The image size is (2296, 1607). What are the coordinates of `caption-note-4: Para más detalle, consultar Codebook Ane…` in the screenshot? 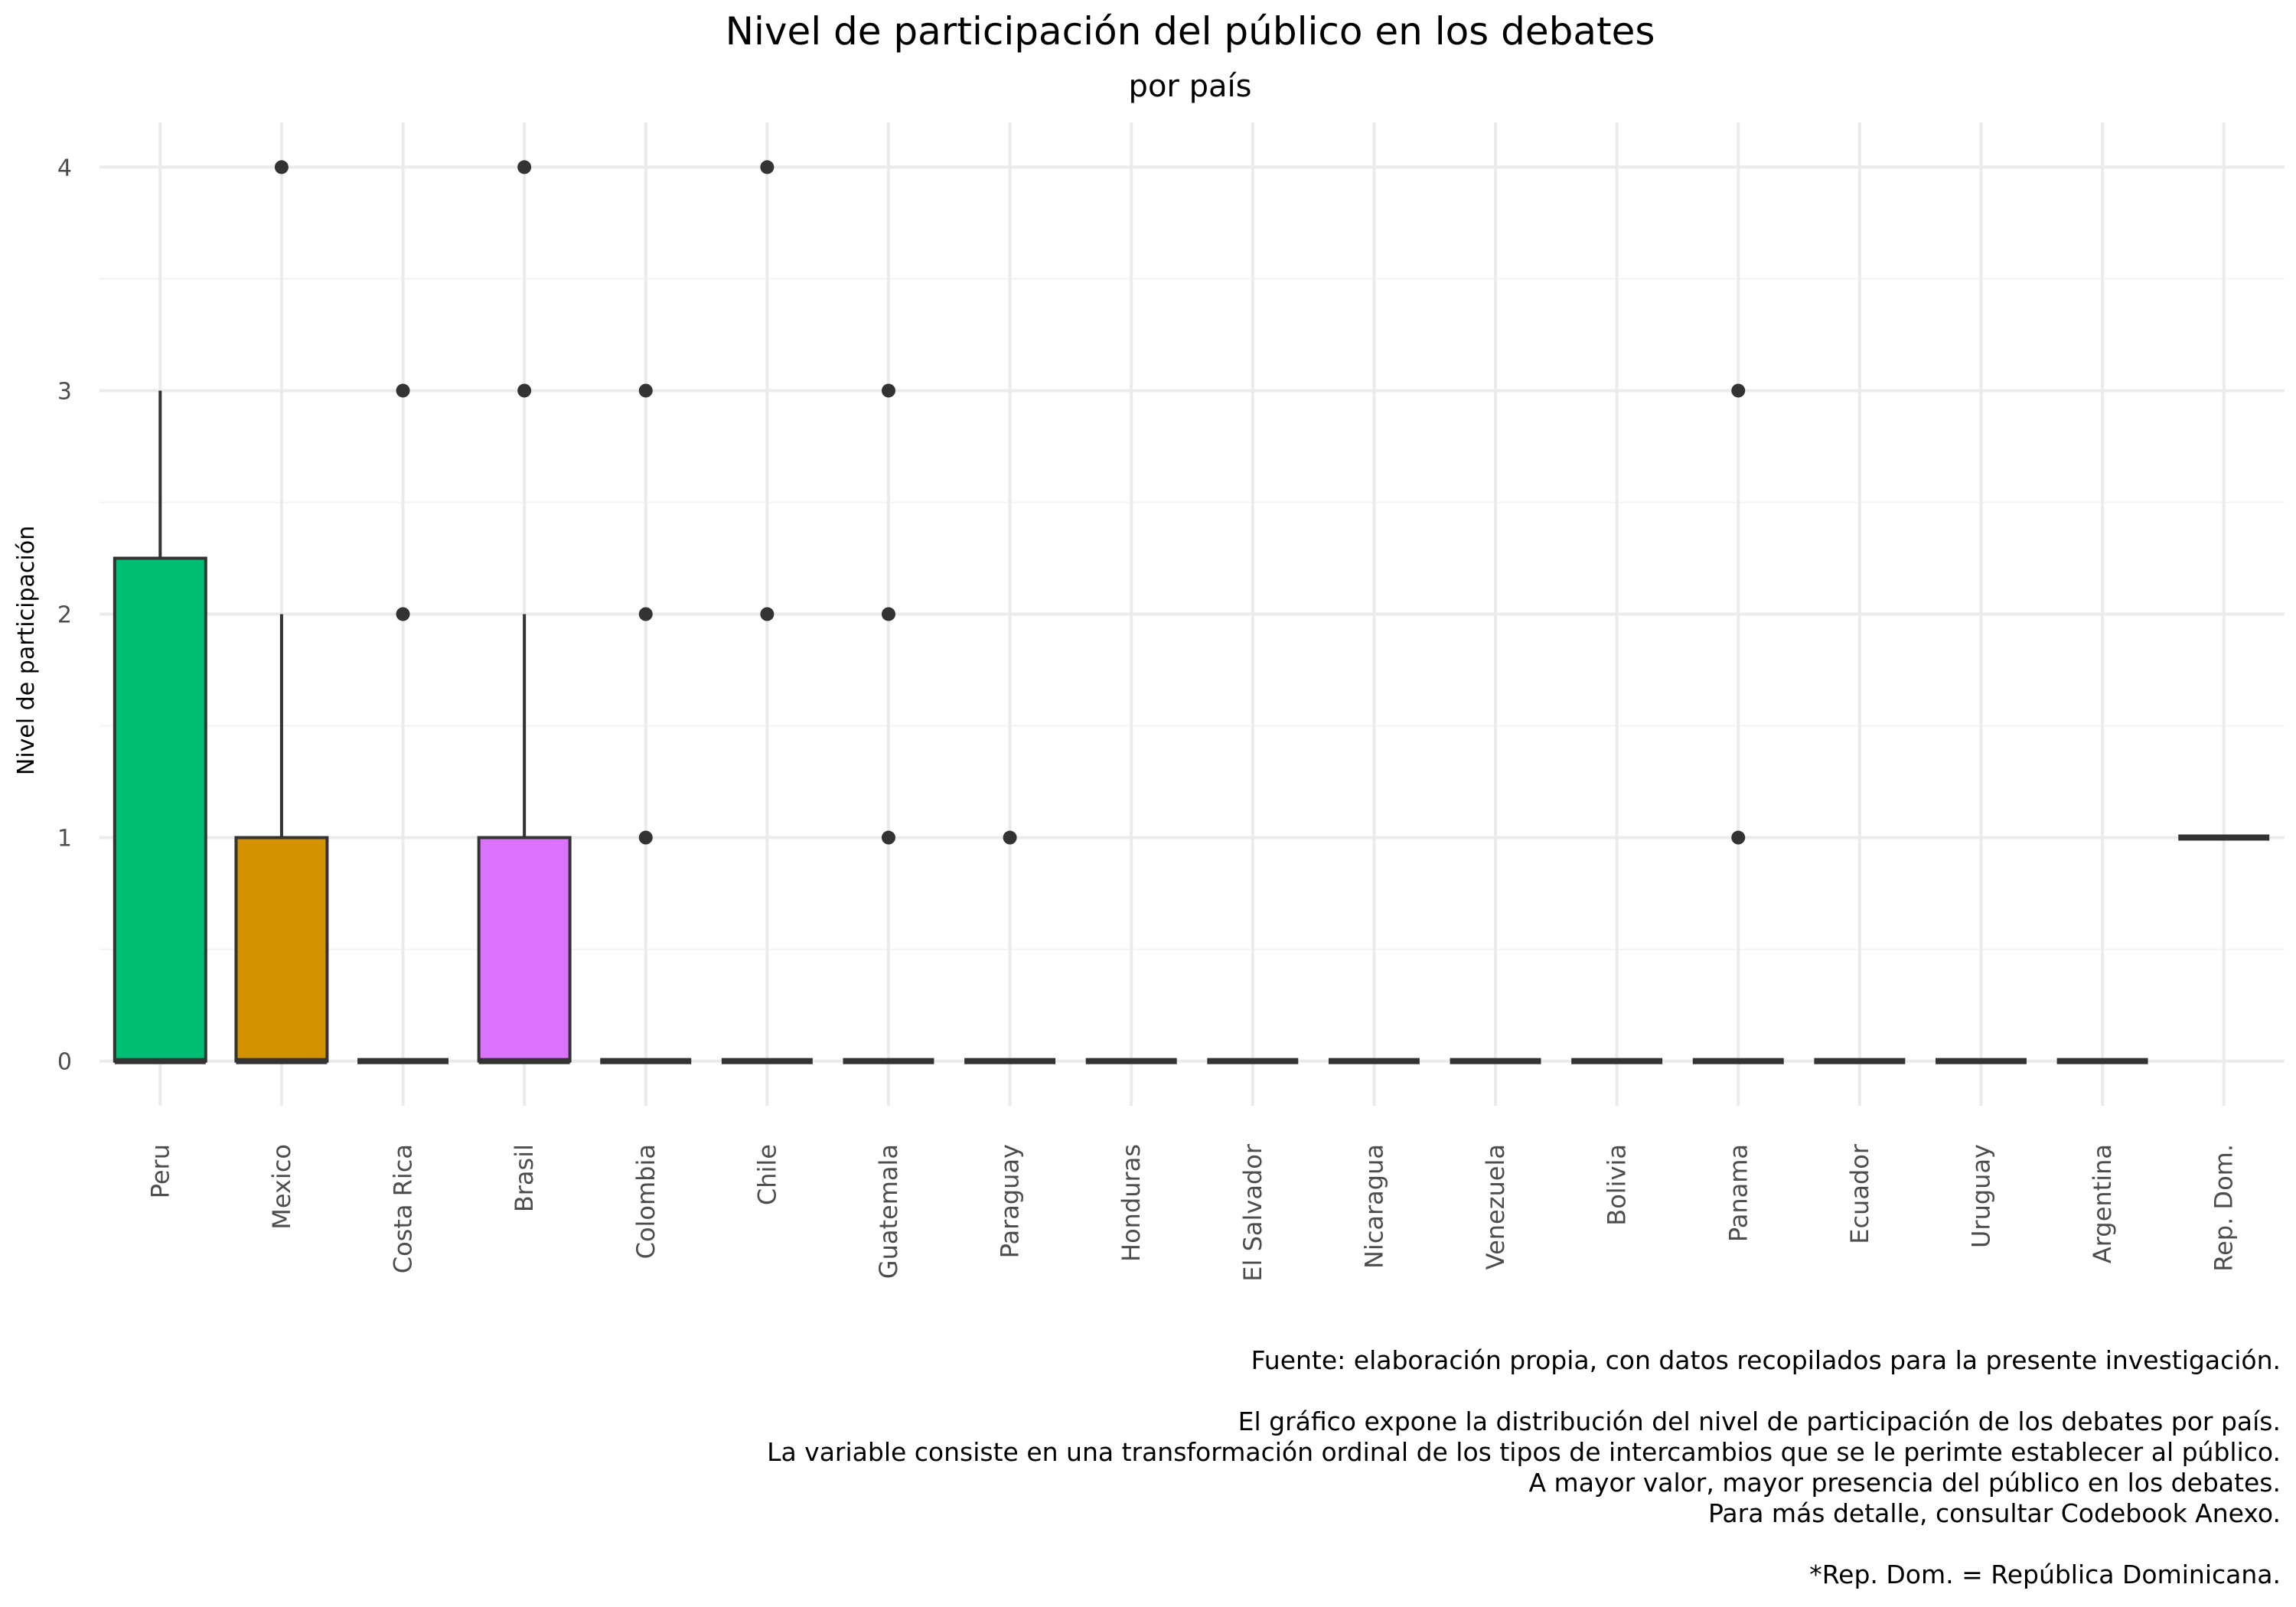 It's located at (1994, 1513).